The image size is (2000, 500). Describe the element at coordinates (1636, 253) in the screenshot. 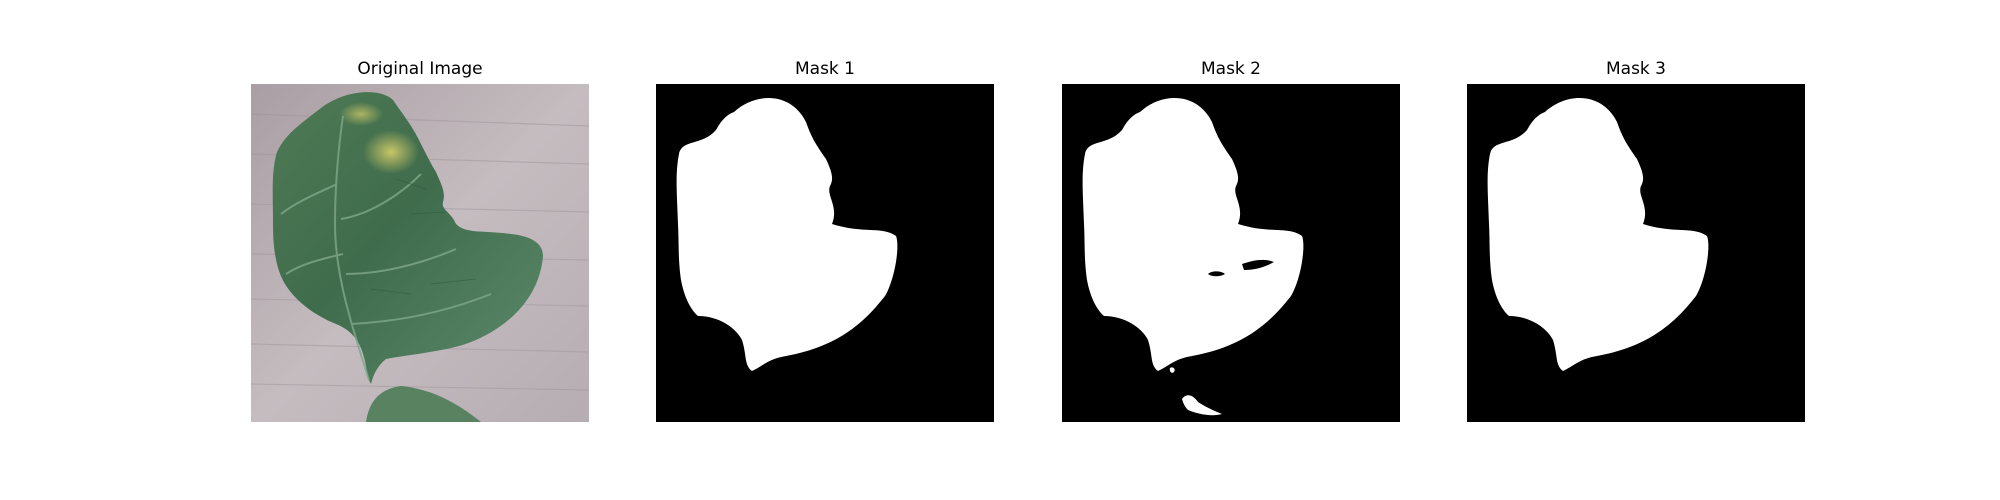

I see `mask-3-image` at that location.